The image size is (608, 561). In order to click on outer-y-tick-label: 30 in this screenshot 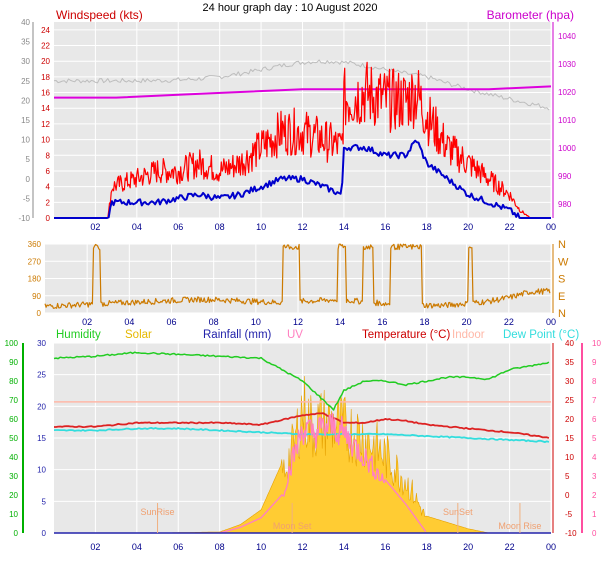, I will do `click(25, 61)`.